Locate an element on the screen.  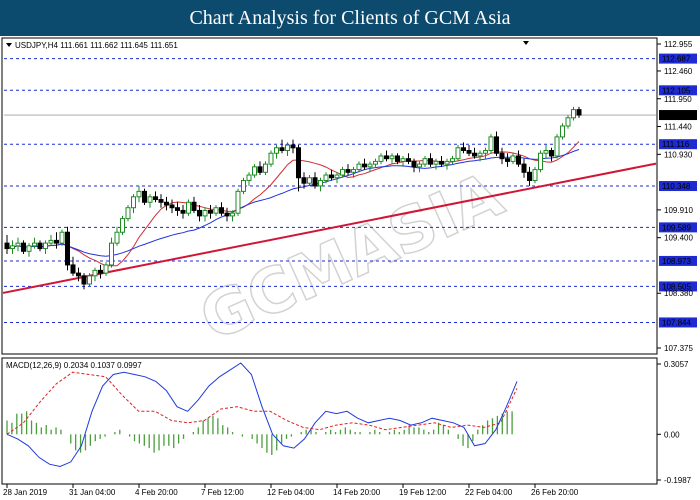
level-label: 107.844 is located at coordinates (676, 322).